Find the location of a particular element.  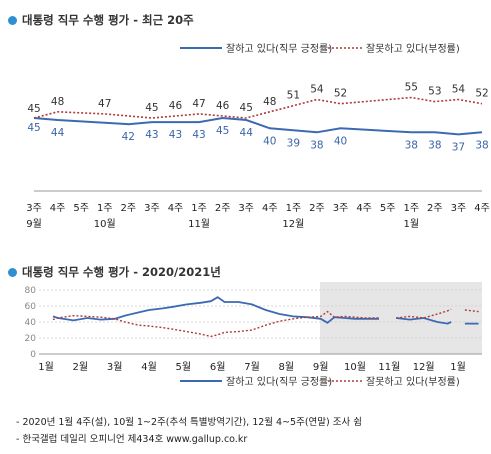

chart1-title: 대통령 직무 수행 평가 - 최근 20주 is located at coordinates (101, 20).